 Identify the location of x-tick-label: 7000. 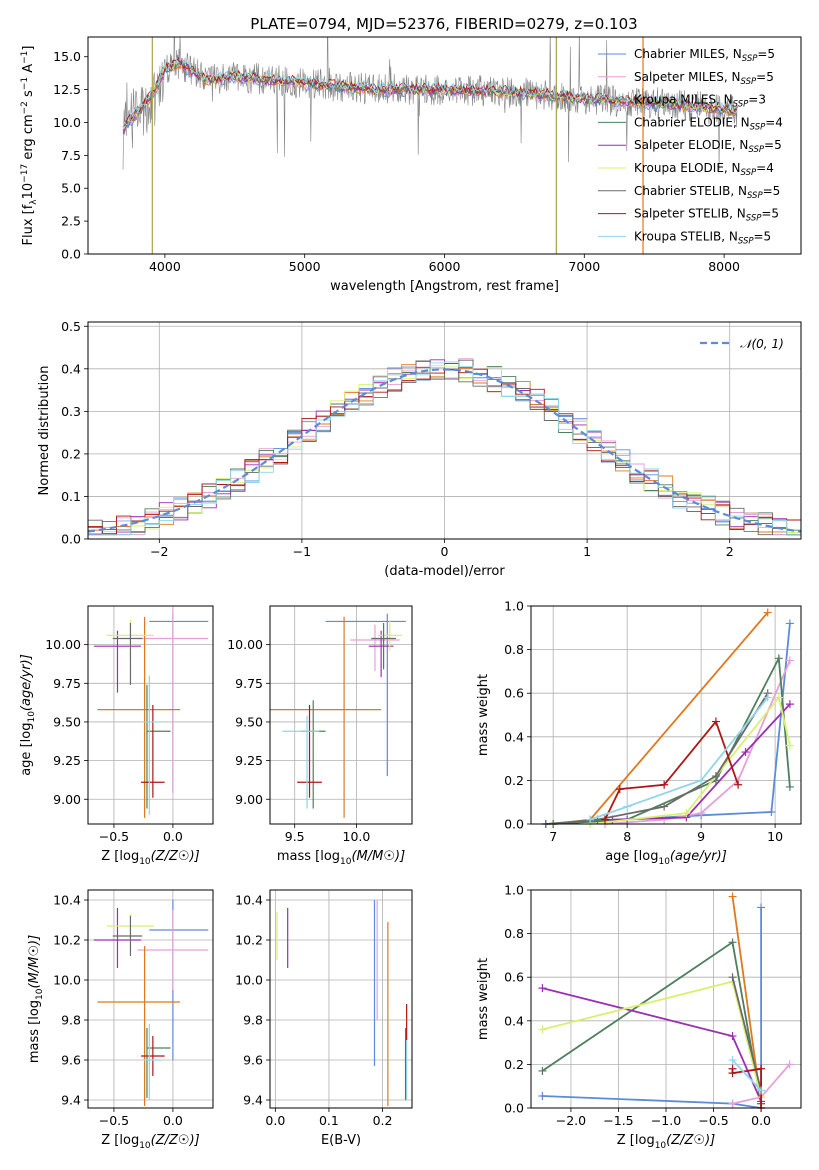
(584, 266).